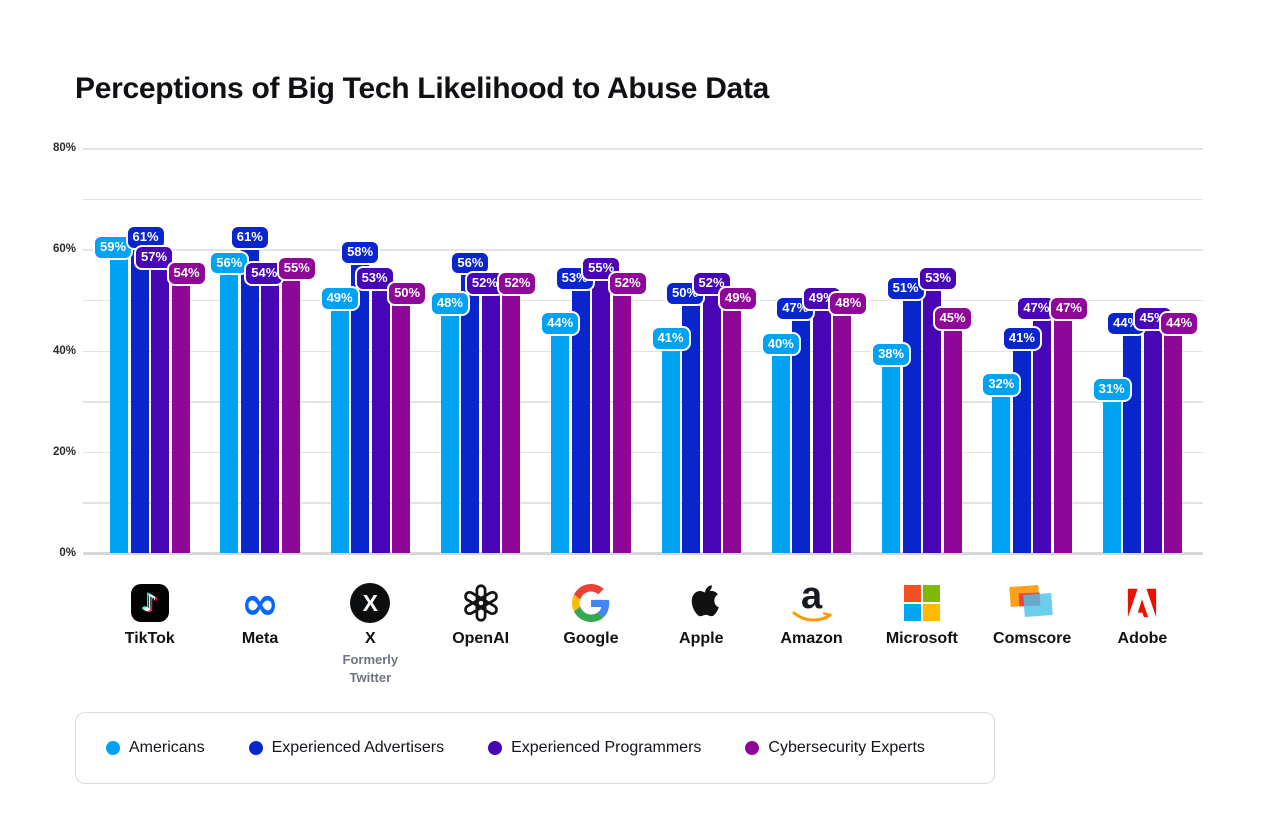 The image size is (1280, 834). What do you see at coordinates (64, 350) in the screenshot?
I see `y-tick-label: 40%` at bounding box center [64, 350].